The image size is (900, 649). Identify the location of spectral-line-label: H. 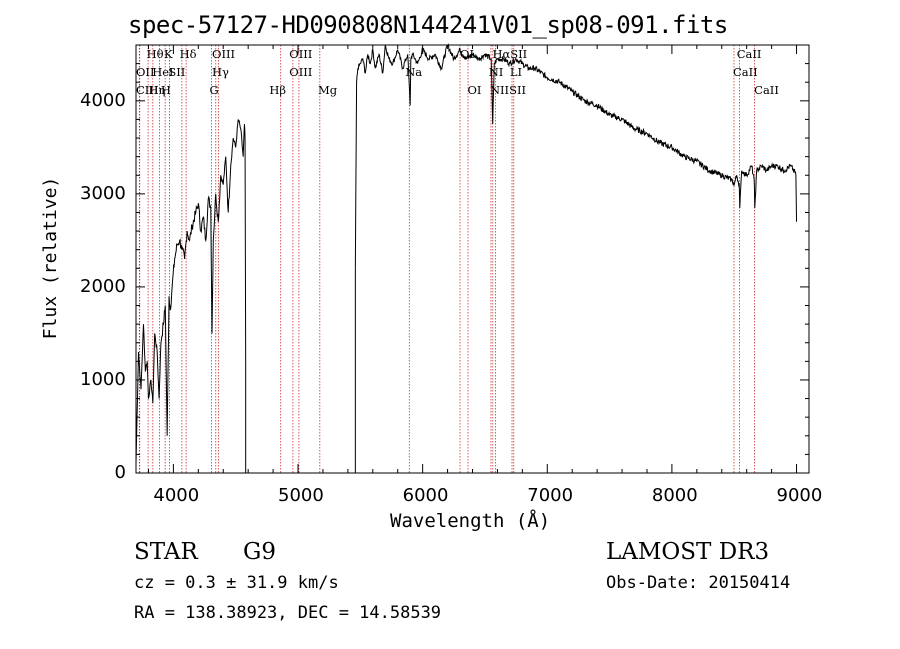
(165, 90).